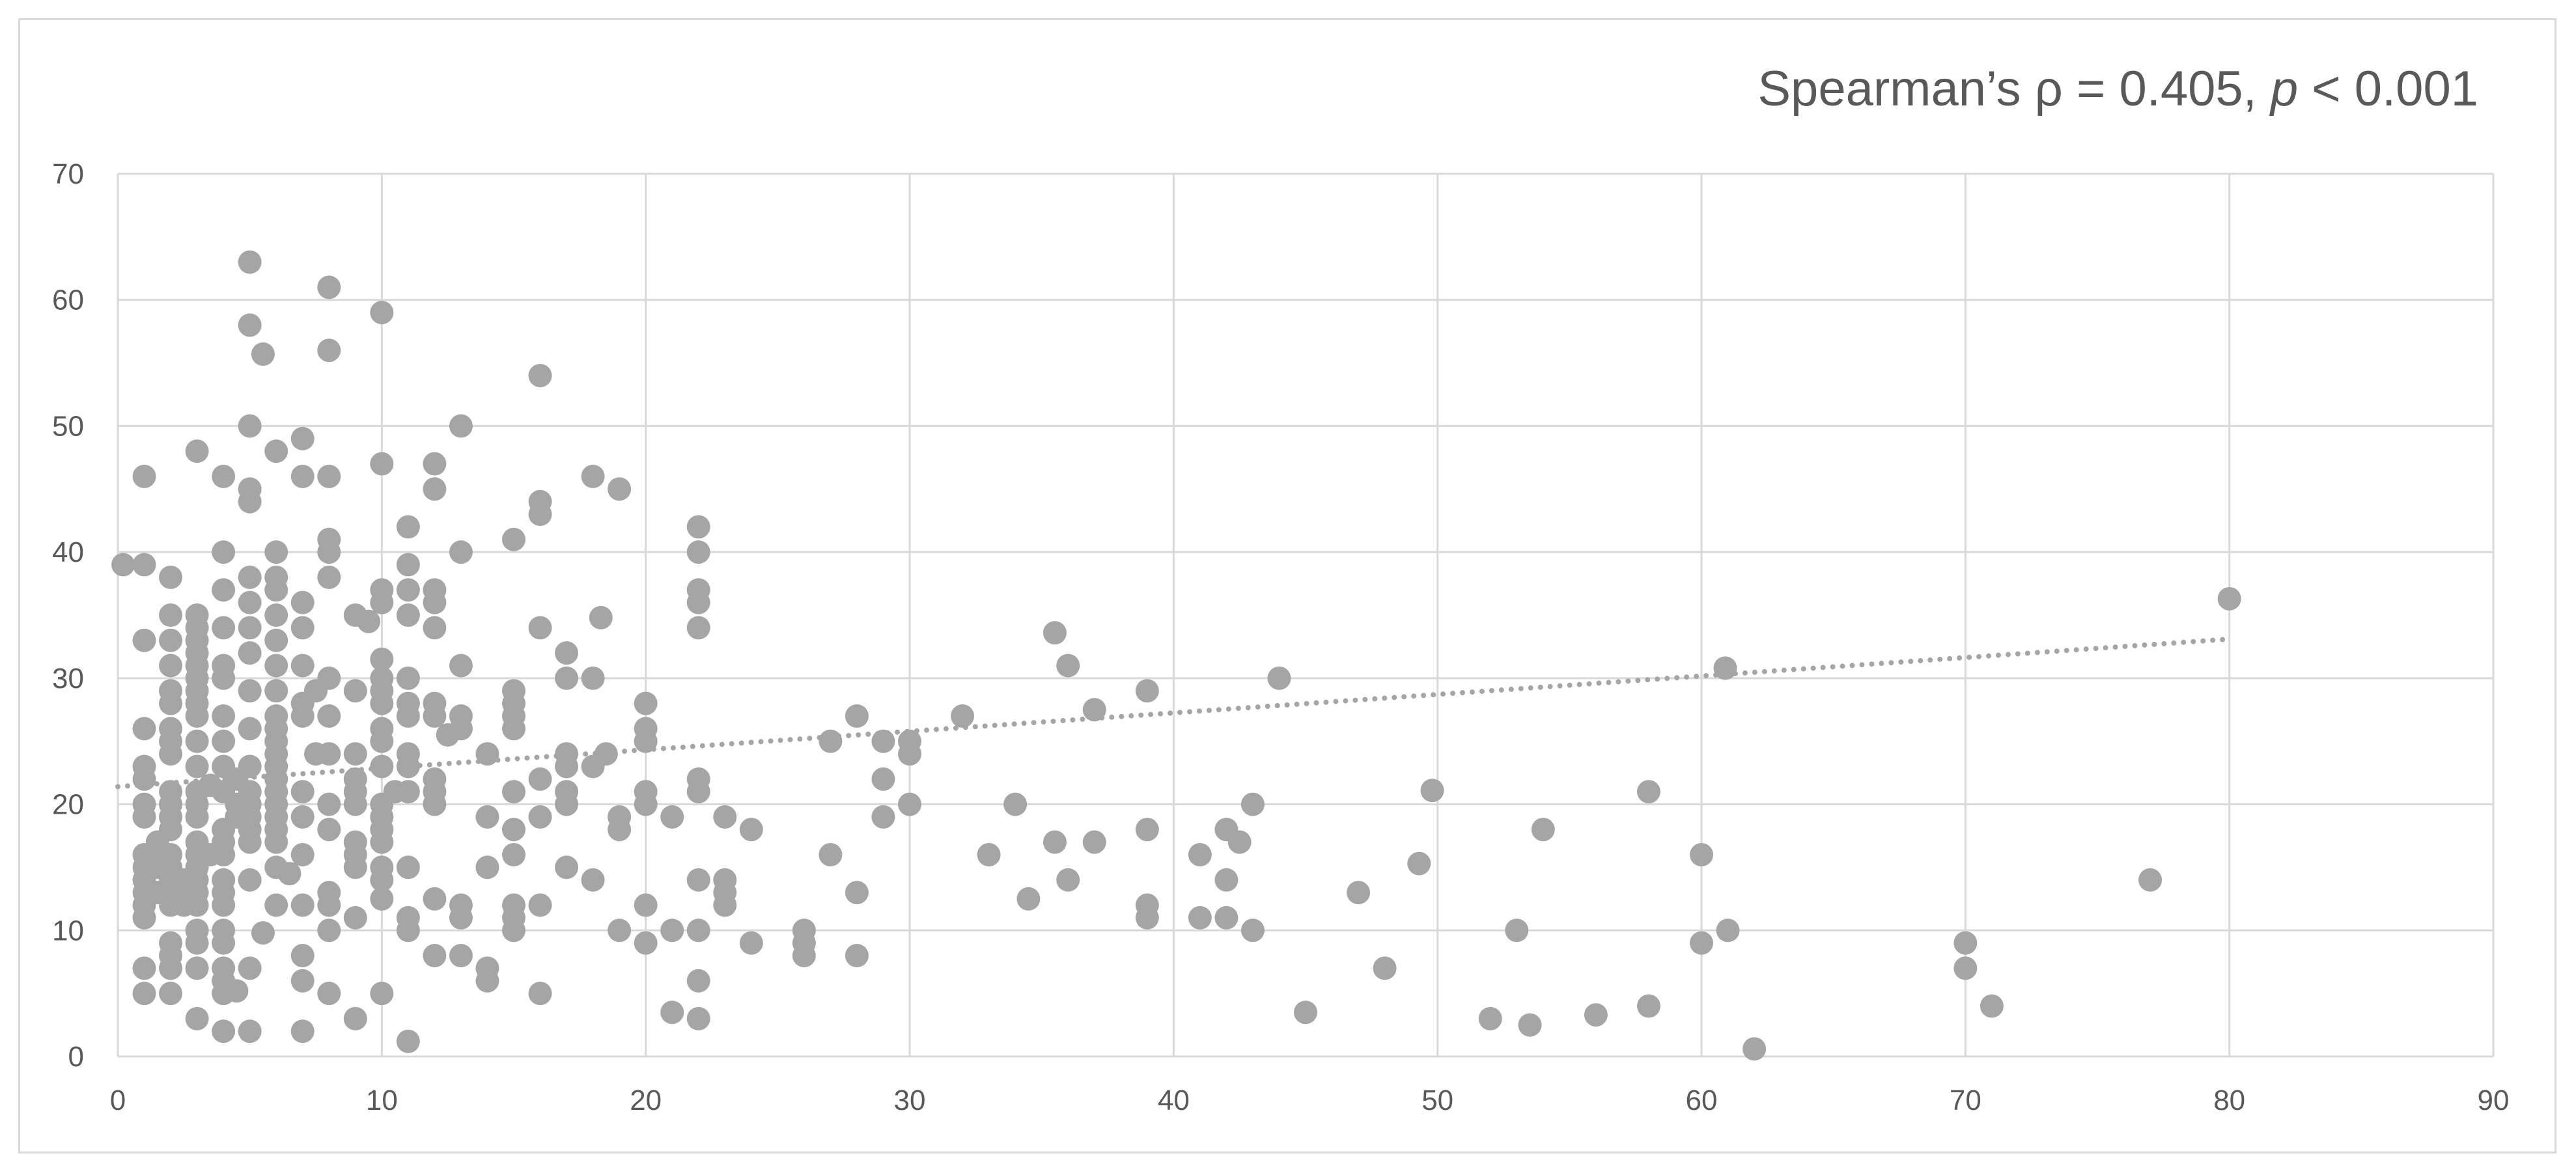 Image resolution: width=2576 pixels, height=1173 pixels. I want to click on correlation-annotation: Spearman’s ρ = 0.405, p < 0.001, so click(2117, 89).